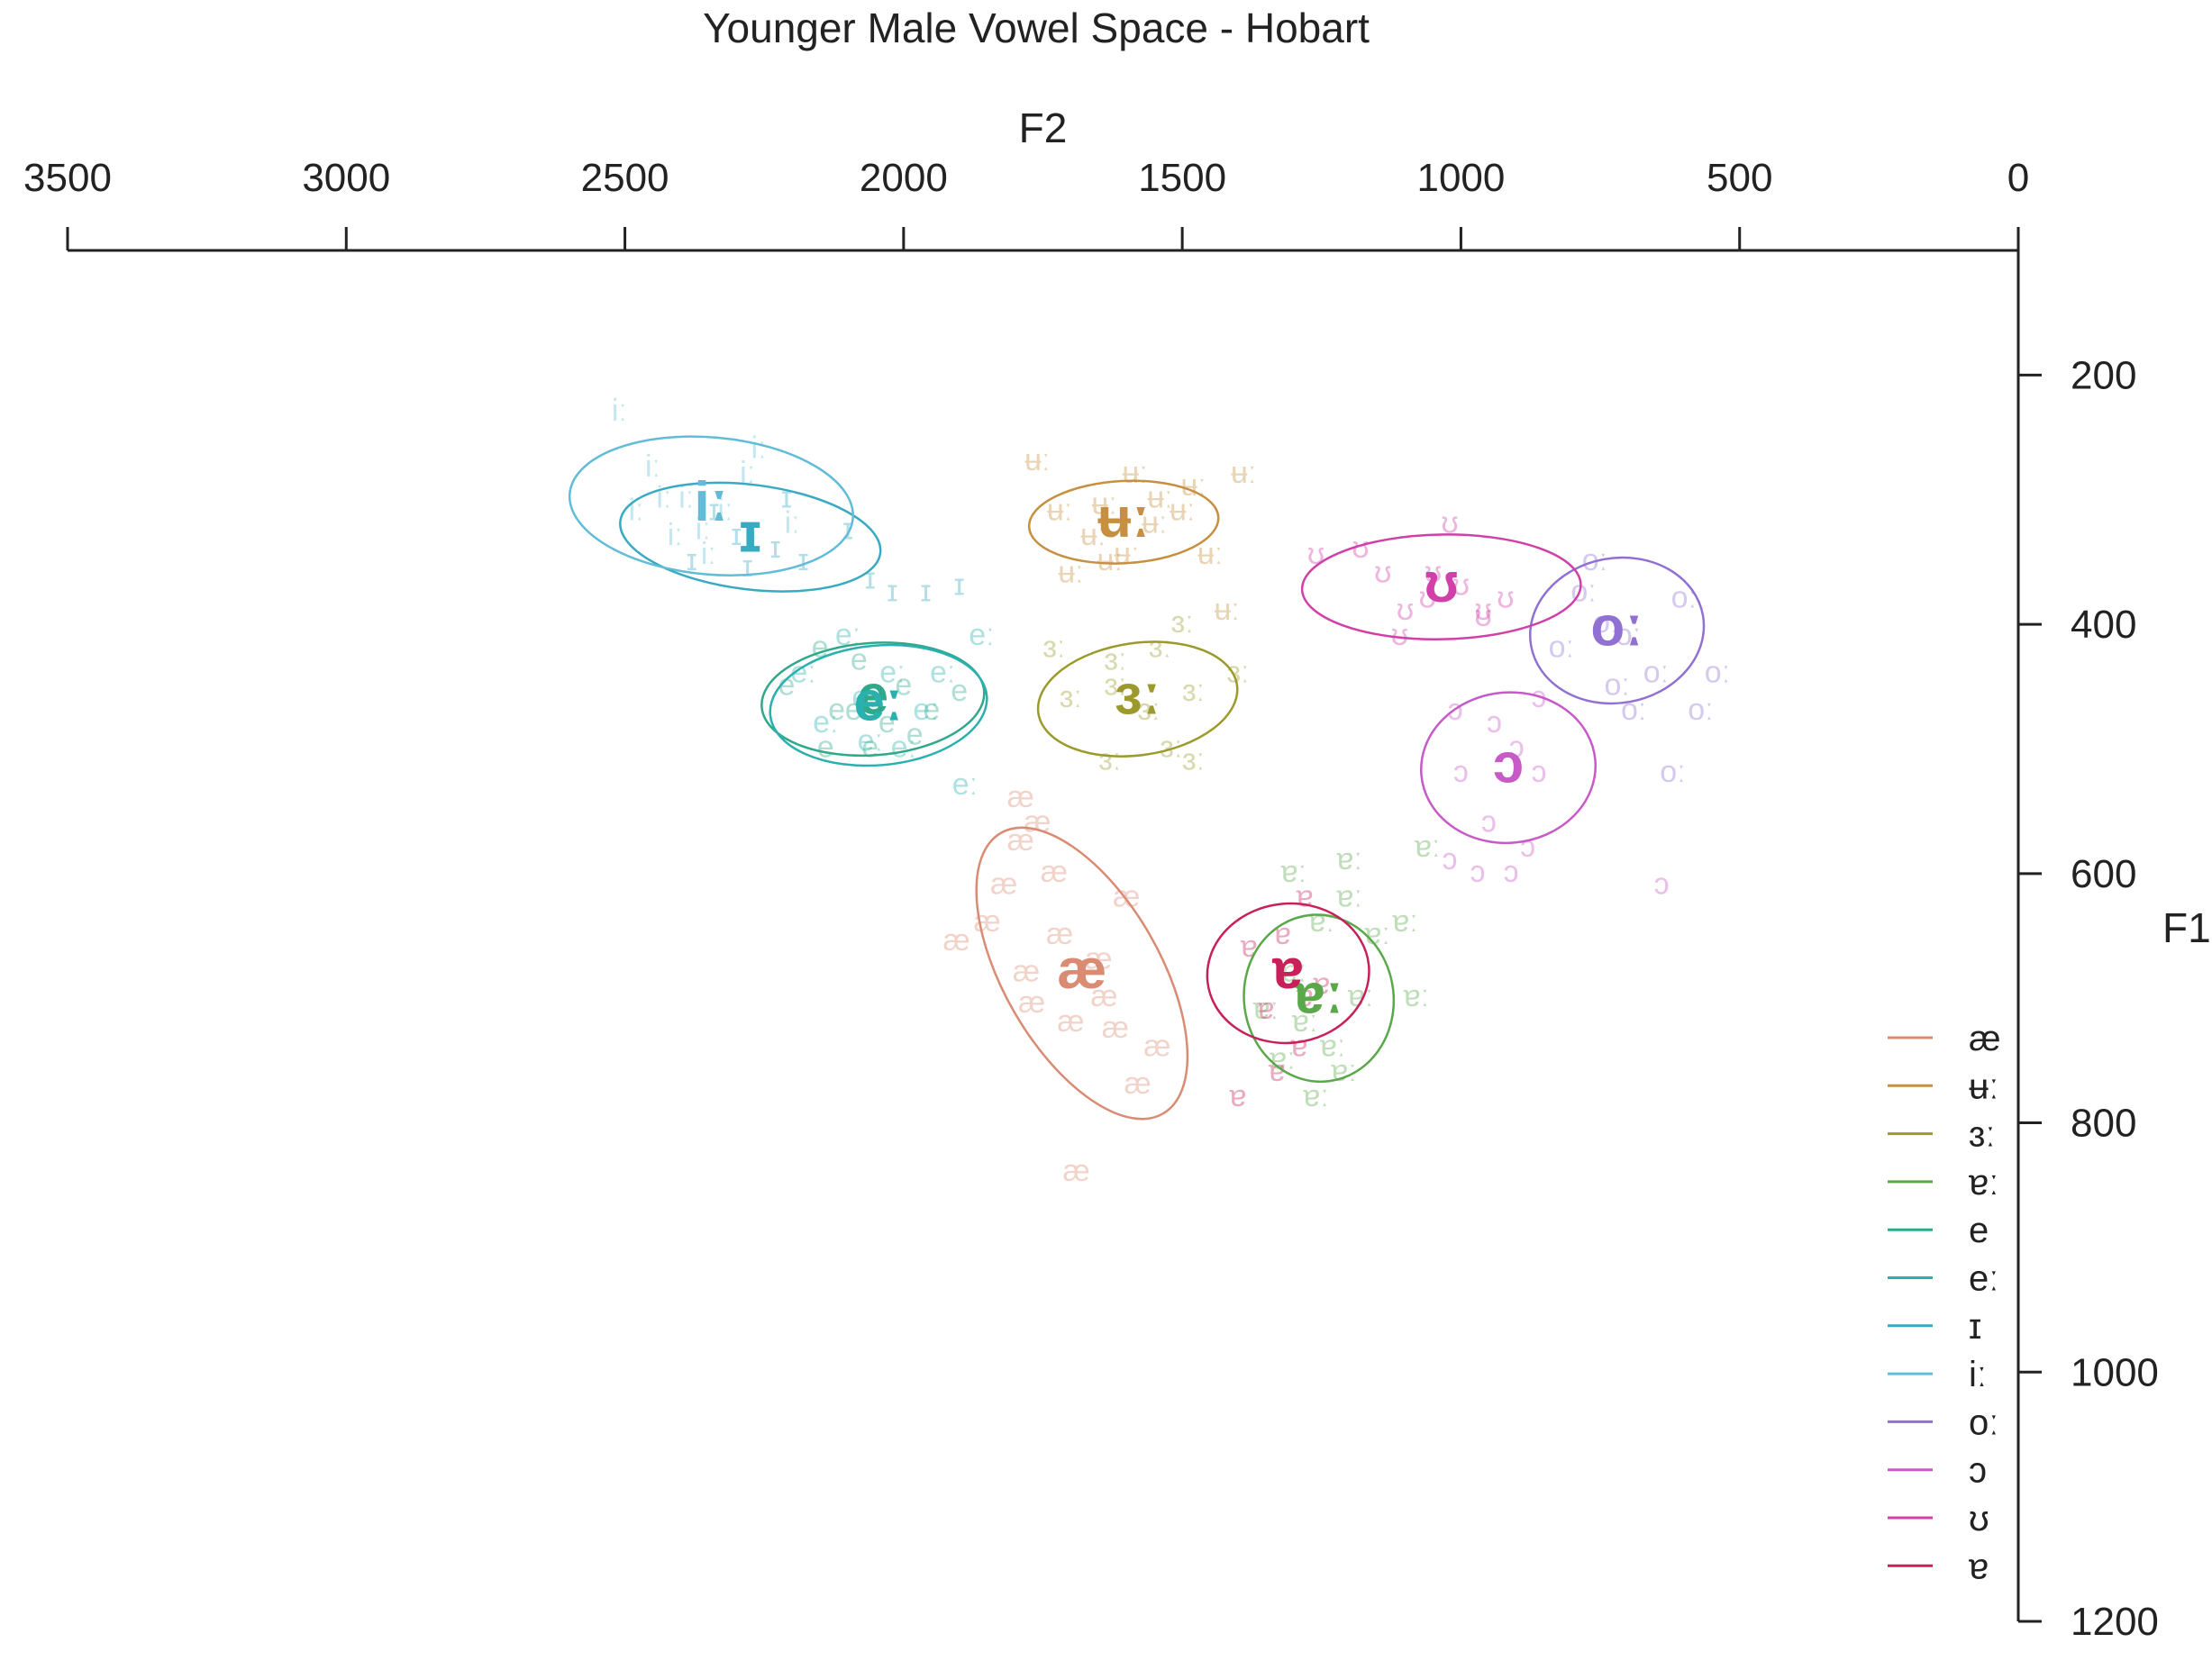 The image size is (2212, 1661). What do you see at coordinates (904, 178) in the screenshot?
I see `x-tick-label: 2000` at bounding box center [904, 178].